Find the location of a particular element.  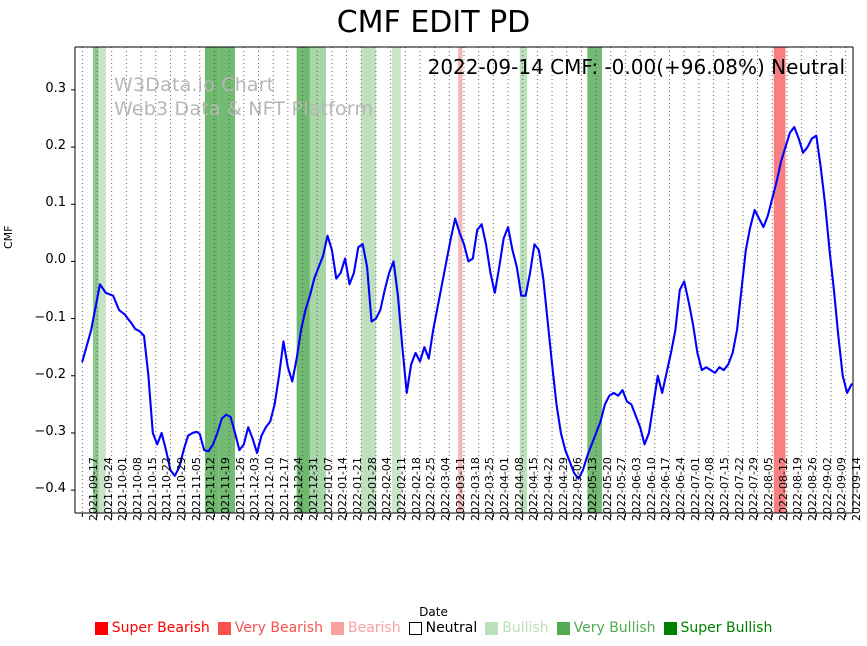

x-tick-label: 2022-05-27 is located at coordinates (622, 489).